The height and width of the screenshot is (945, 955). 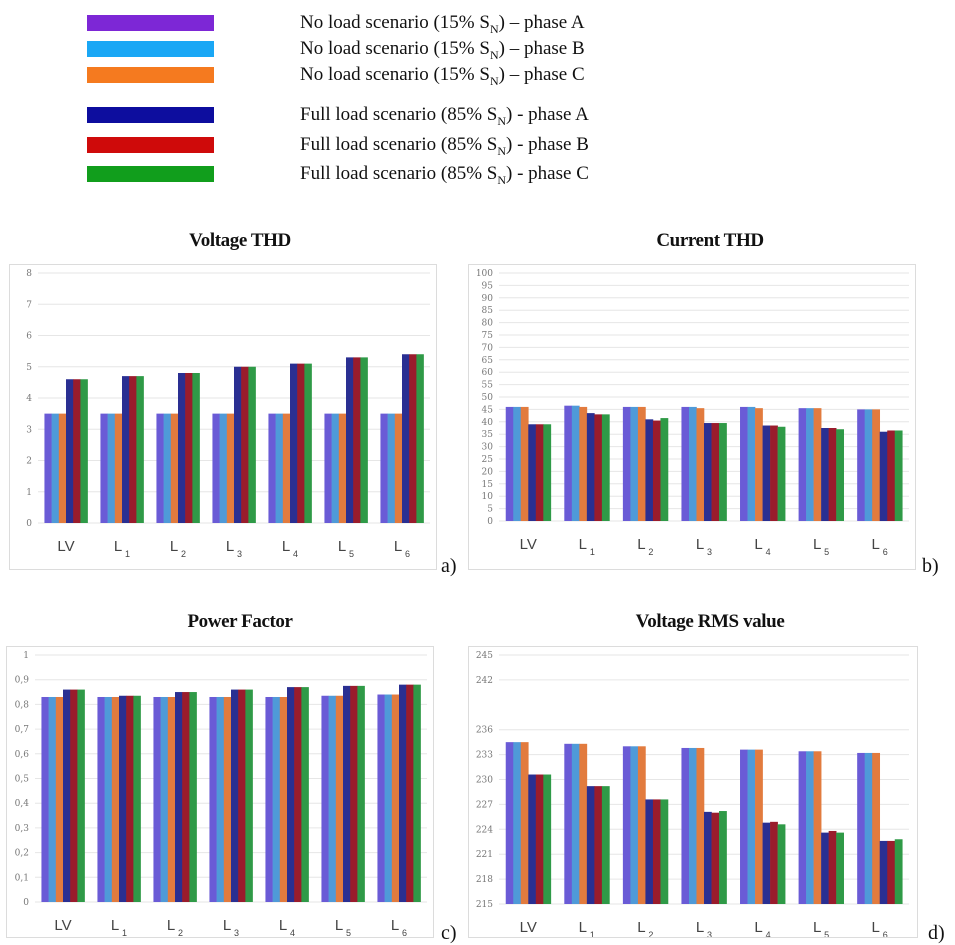 What do you see at coordinates (488, 497) in the screenshot?
I see `y-tick-label: 10` at bounding box center [488, 497].